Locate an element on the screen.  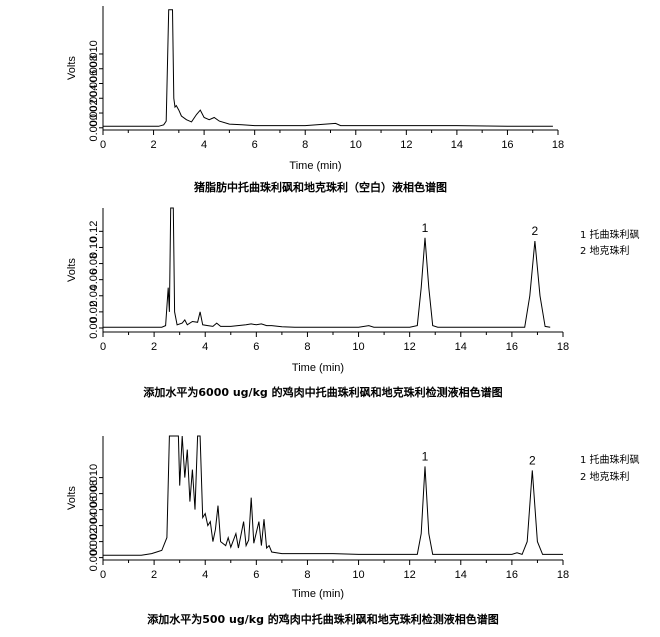
y-tick-label: 0.06 is located at coordinates (94, 279).